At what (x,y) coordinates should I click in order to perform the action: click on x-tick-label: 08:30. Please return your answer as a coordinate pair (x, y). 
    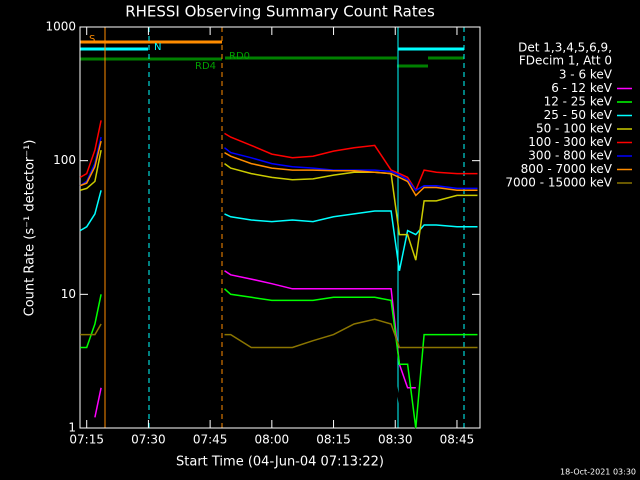
    Looking at the image, I should click on (395, 440).